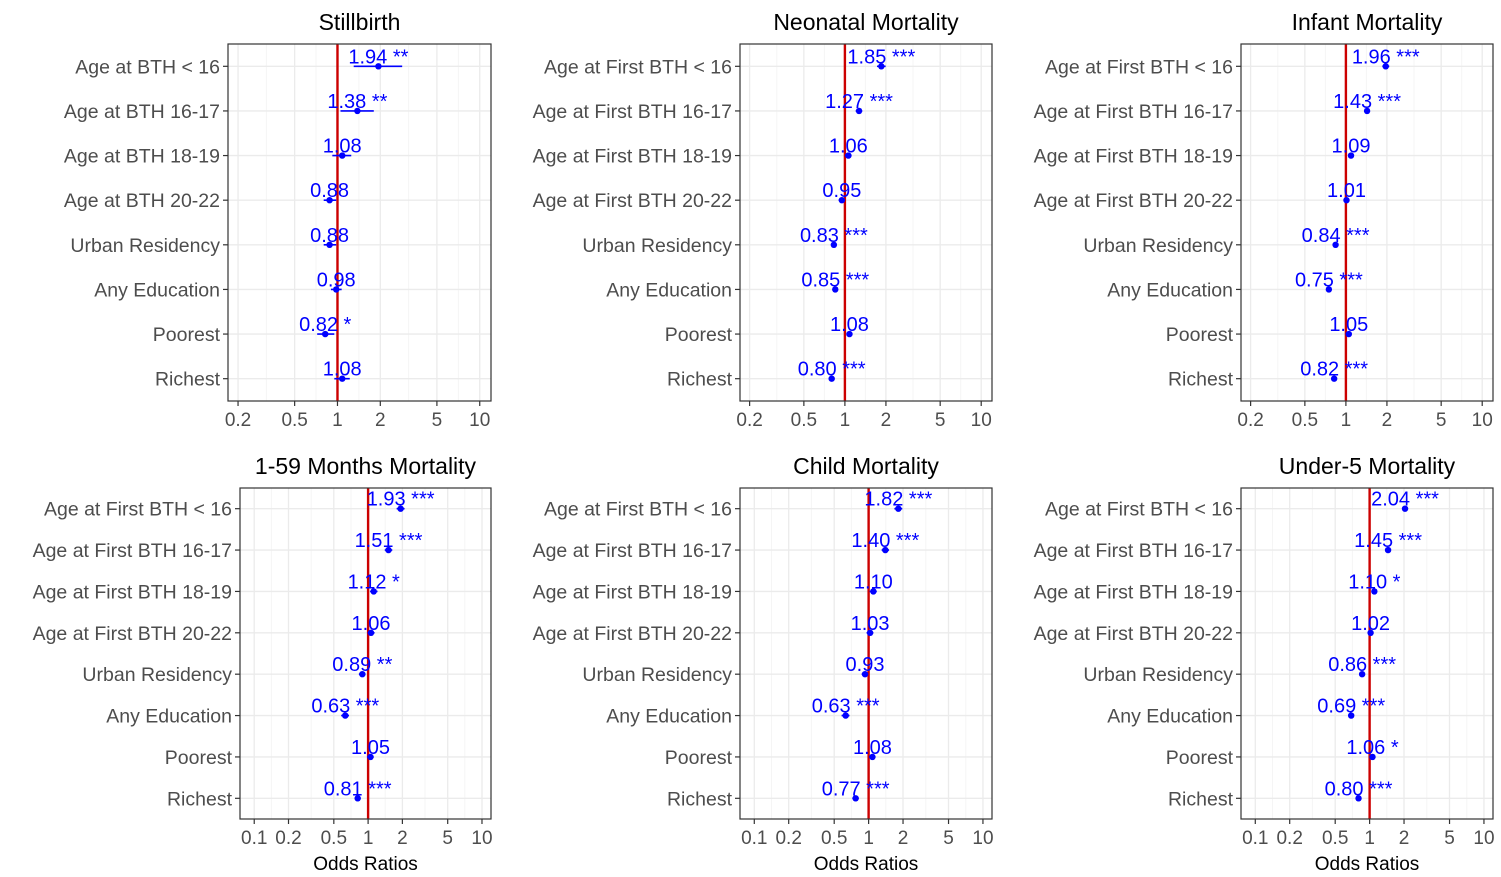  Describe the element at coordinates (1367, 22) in the screenshot. I see `panel-title: Infant Mortality` at that location.